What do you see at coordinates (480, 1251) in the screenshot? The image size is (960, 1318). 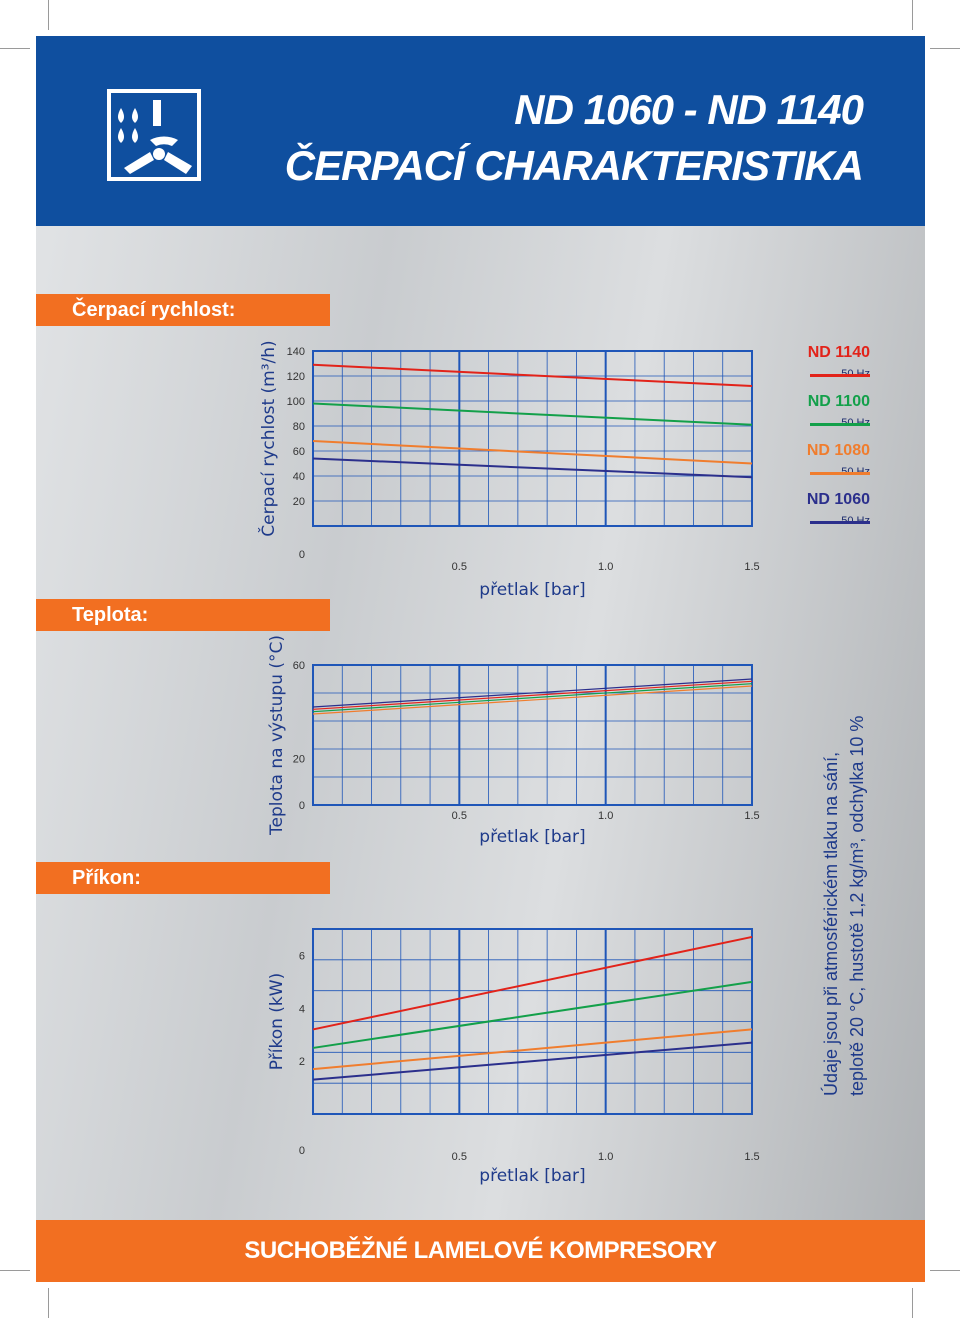 I see `footer-banner: SUCHOBĚŽNÉ LAMELOVÉ KOMPRESORY` at bounding box center [480, 1251].